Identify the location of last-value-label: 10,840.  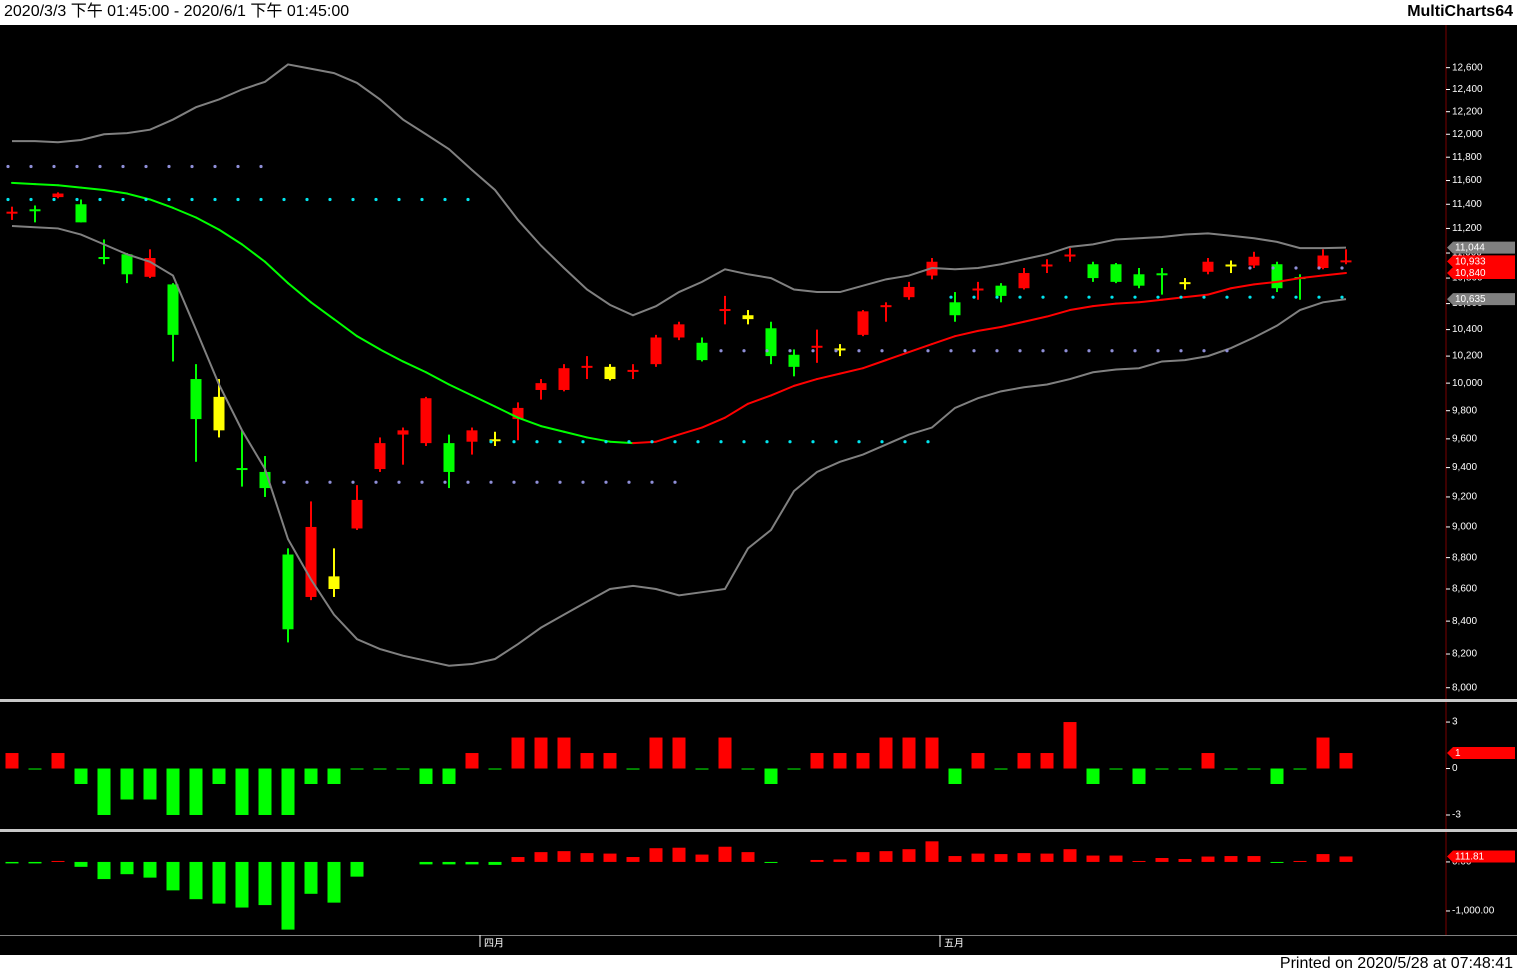
(1470, 273).